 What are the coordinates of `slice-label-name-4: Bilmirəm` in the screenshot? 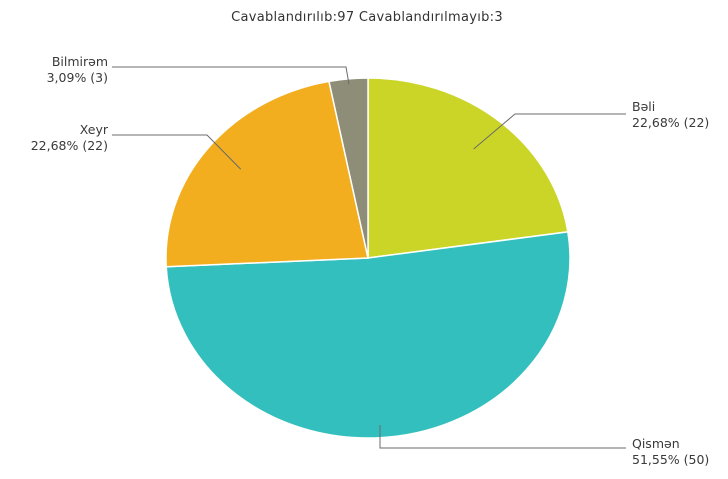 It's located at (80, 61).